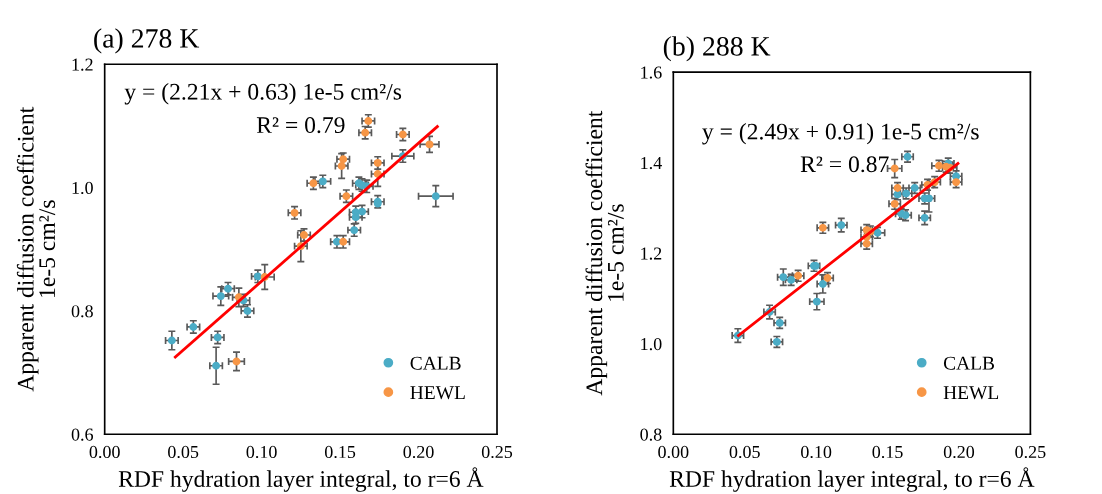  Describe the element at coordinates (844, 164) in the screenshot. I see `annotation: R² = 0.87` at that location.